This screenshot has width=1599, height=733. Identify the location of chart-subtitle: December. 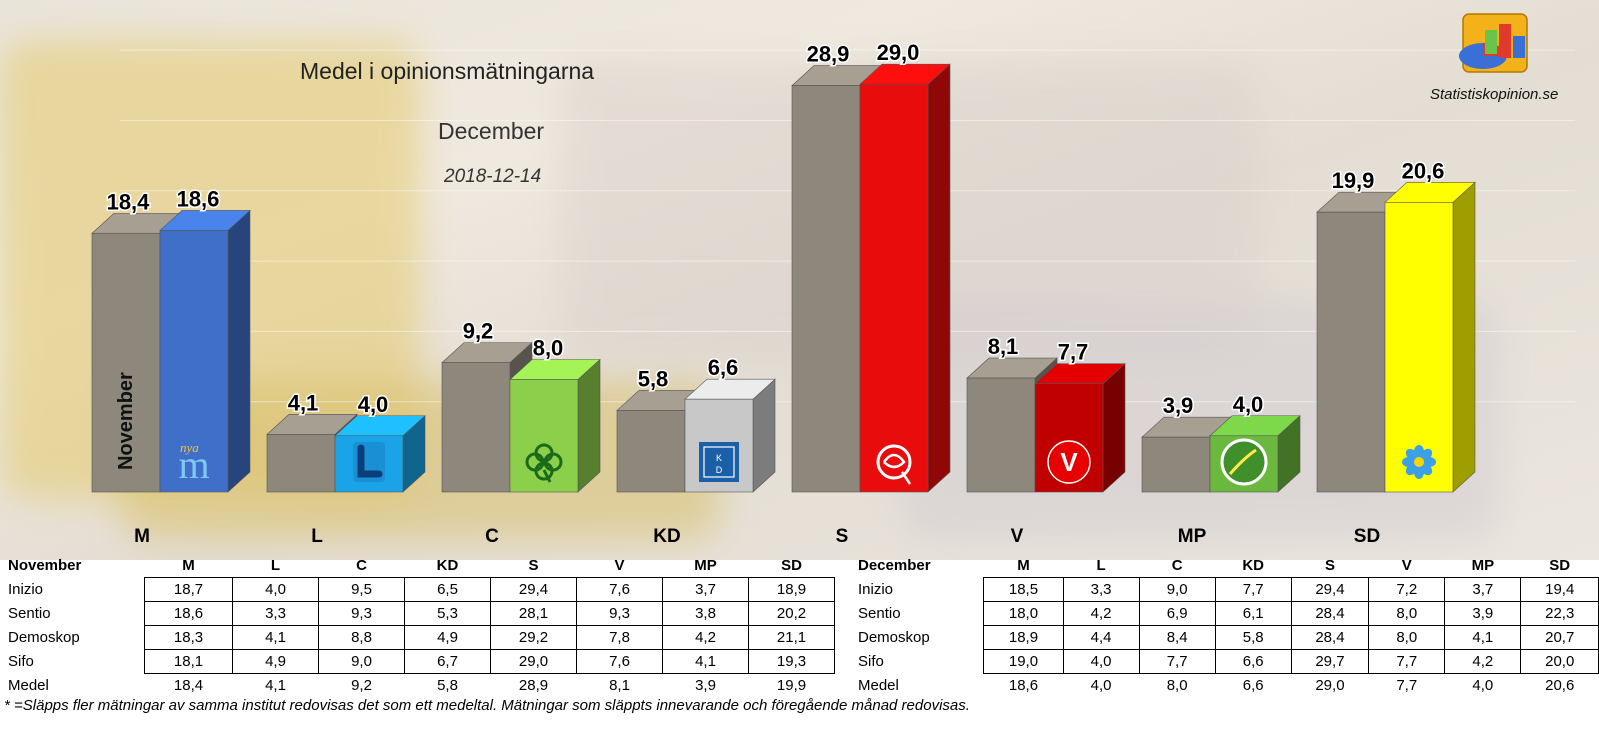
(491, 131).